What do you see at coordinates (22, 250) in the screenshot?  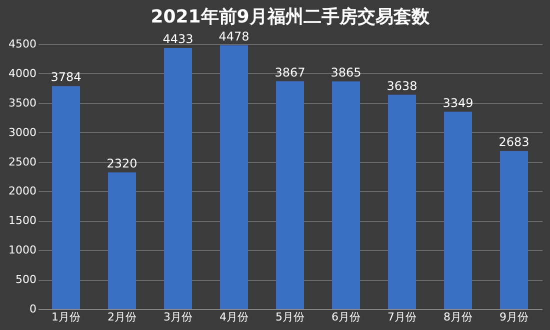 I see `y-tick-label: 1000` at bounding box center [22, 250].